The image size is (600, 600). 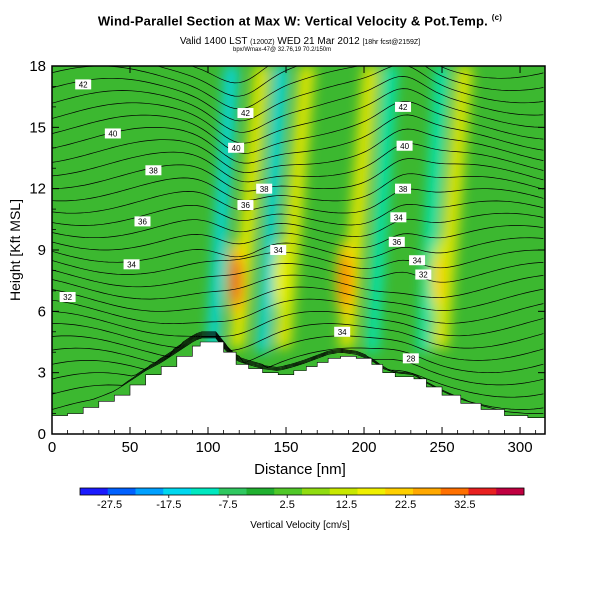 I want to click on colorbar-tick-label: -27.5, so click(x=109, y=505).